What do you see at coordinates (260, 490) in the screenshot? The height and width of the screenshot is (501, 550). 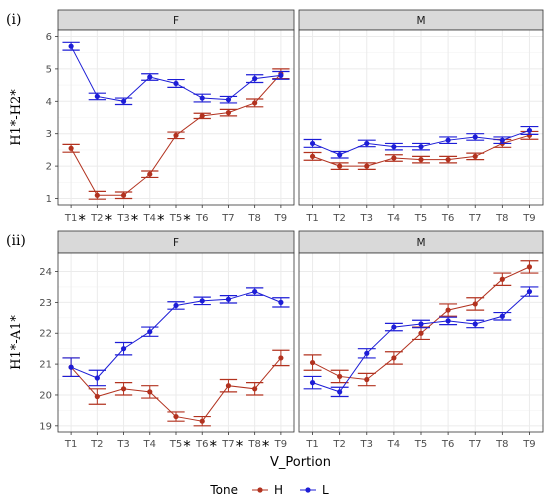 I see `legend-key-point-H` at bounding box center [260, 490].